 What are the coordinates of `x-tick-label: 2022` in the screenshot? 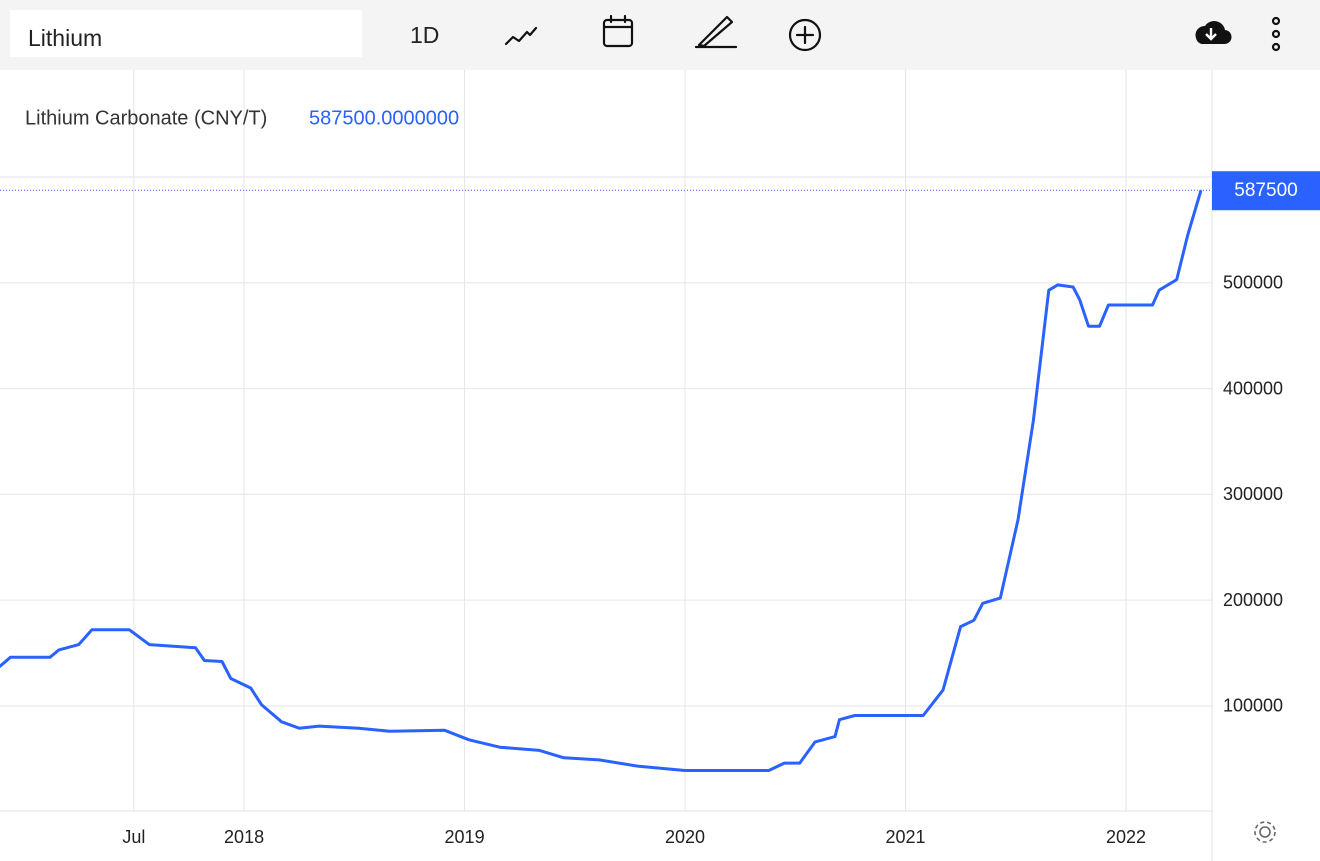 It's located at (1126, 837).